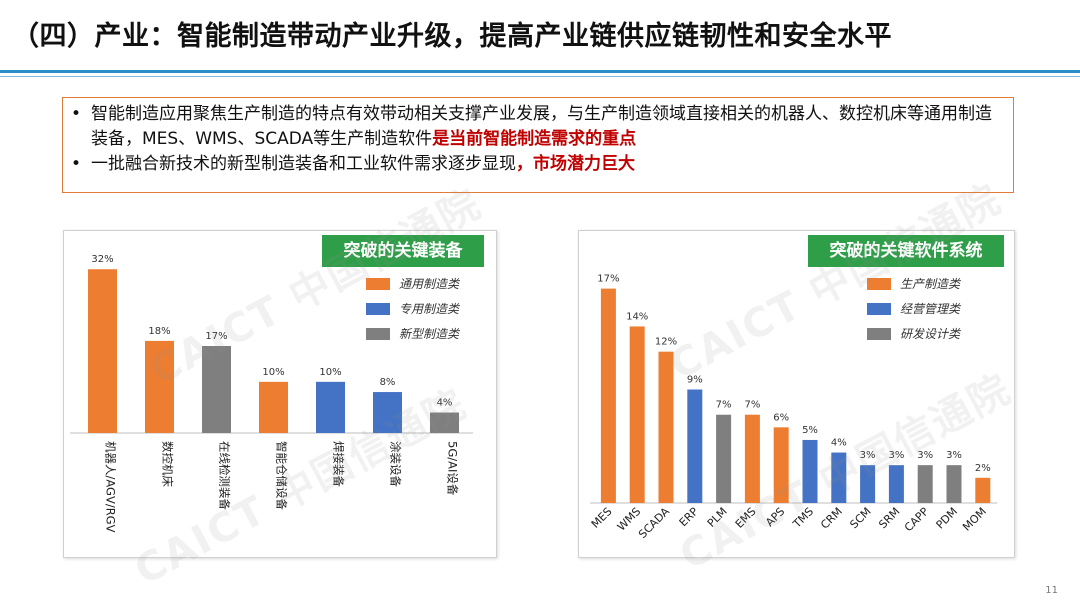  Describe the element at coordinates (781, 417) in the screenshot. I see `data-label: 6%` at that location.